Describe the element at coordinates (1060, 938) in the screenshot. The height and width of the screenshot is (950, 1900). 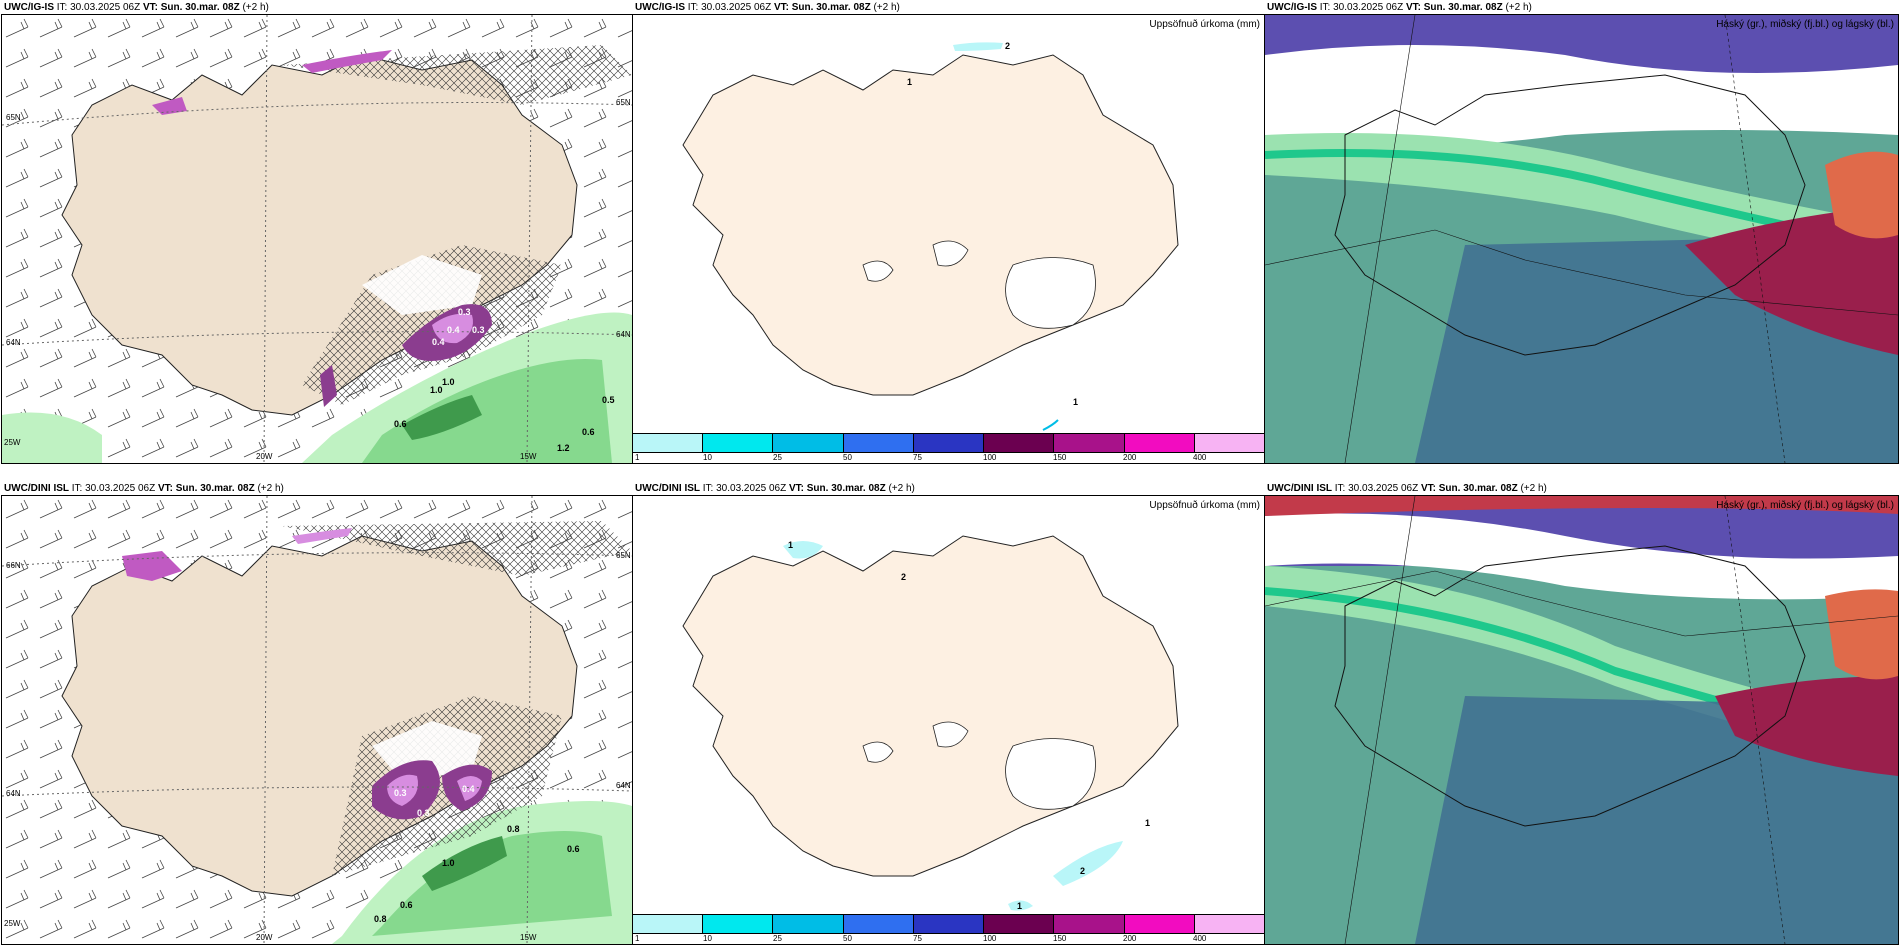
I see `colorbar-tick: 150` at that location.